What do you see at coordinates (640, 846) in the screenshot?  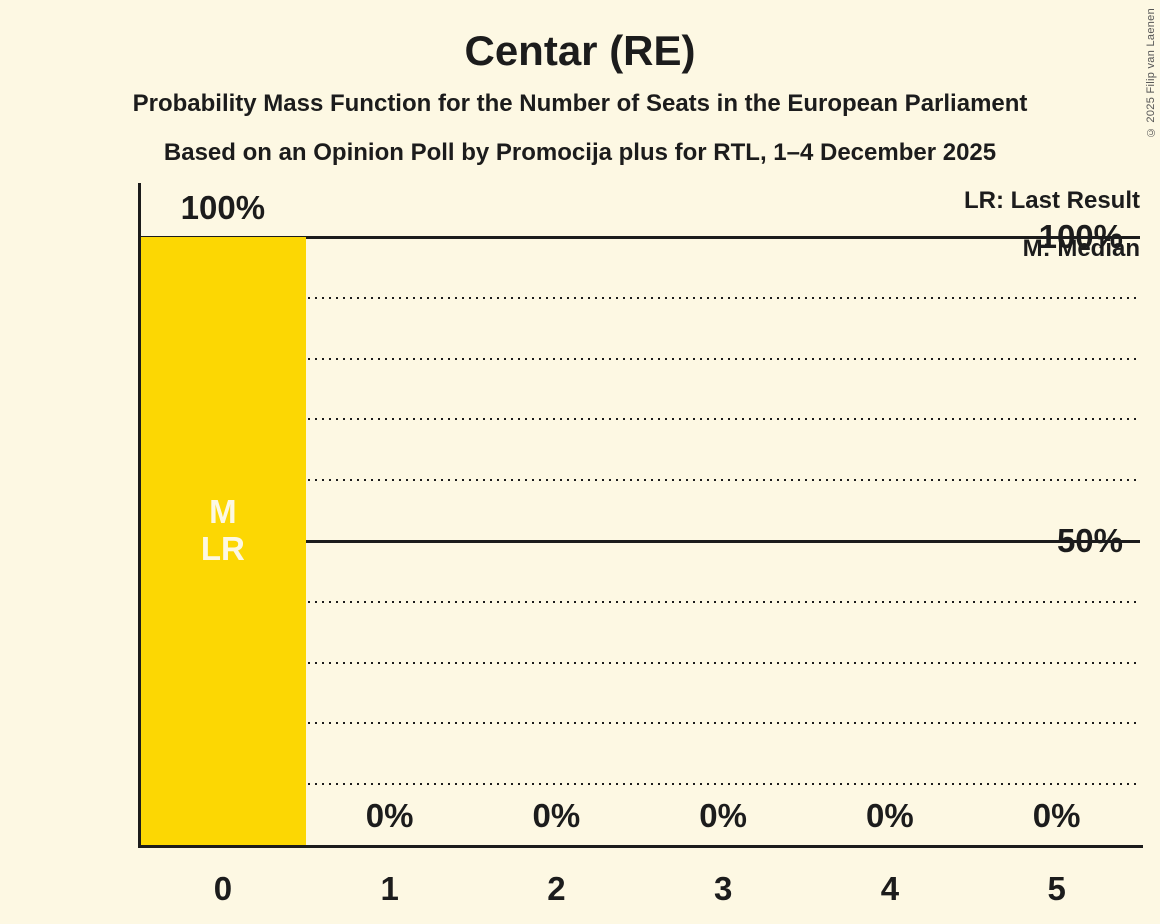 I see `x-axis-line` at bounding box center [640, 846].